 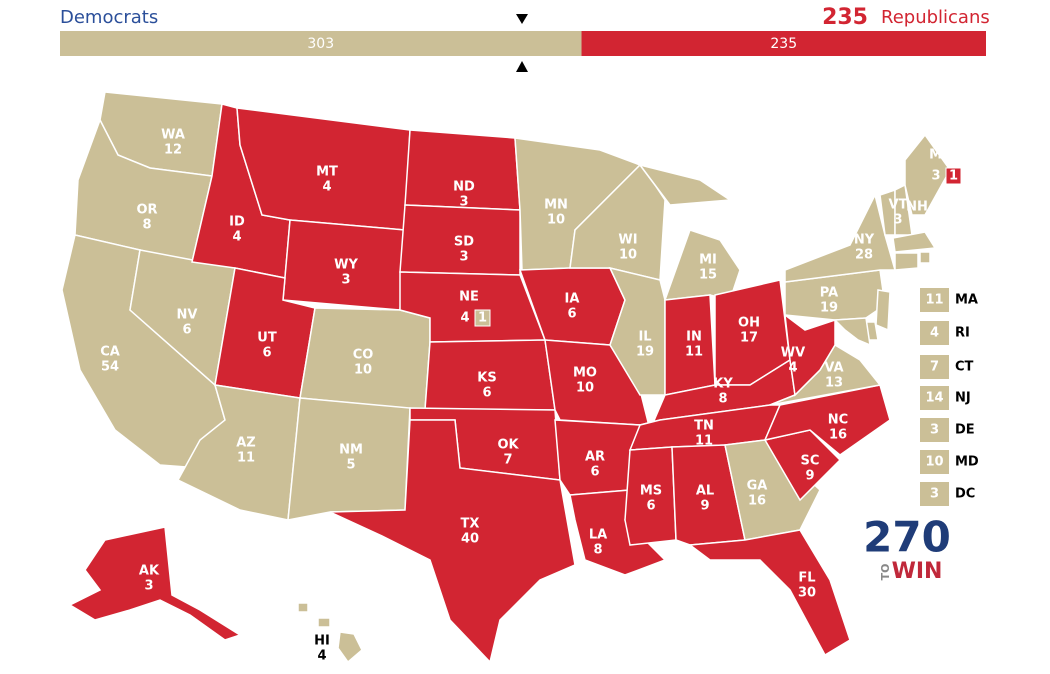 I want to click on state-abbr: AR, so click(x=595, y=457).